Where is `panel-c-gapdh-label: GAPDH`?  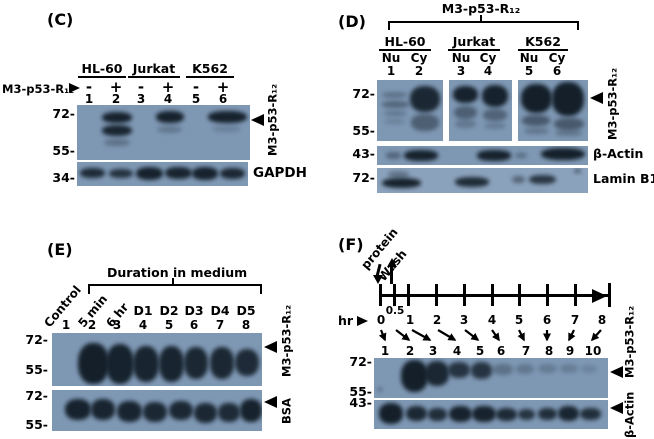 panel-c-gapdh-label: GAPDH is located at coordinates (280, 173).